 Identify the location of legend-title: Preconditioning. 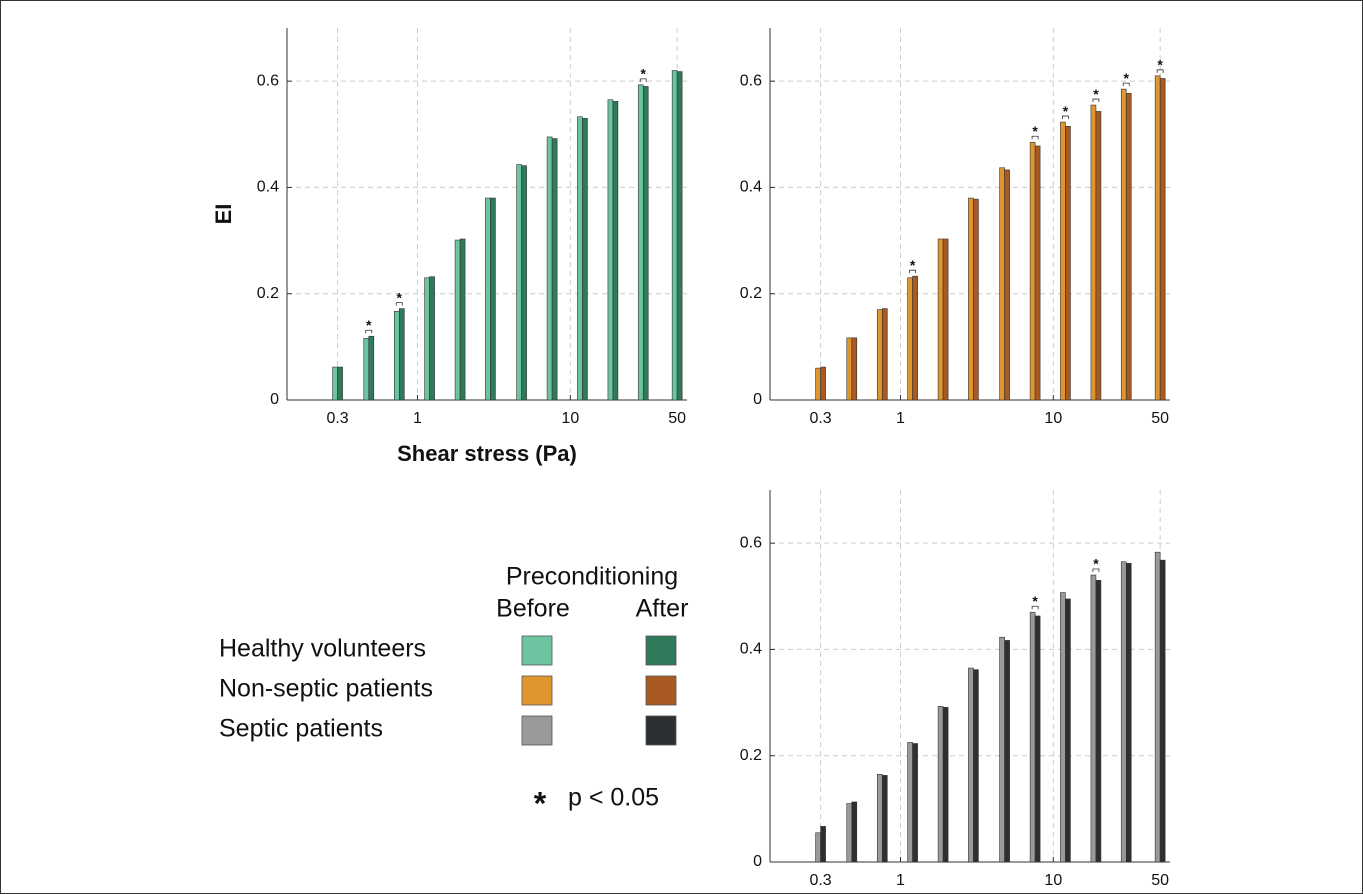
(592, 577).